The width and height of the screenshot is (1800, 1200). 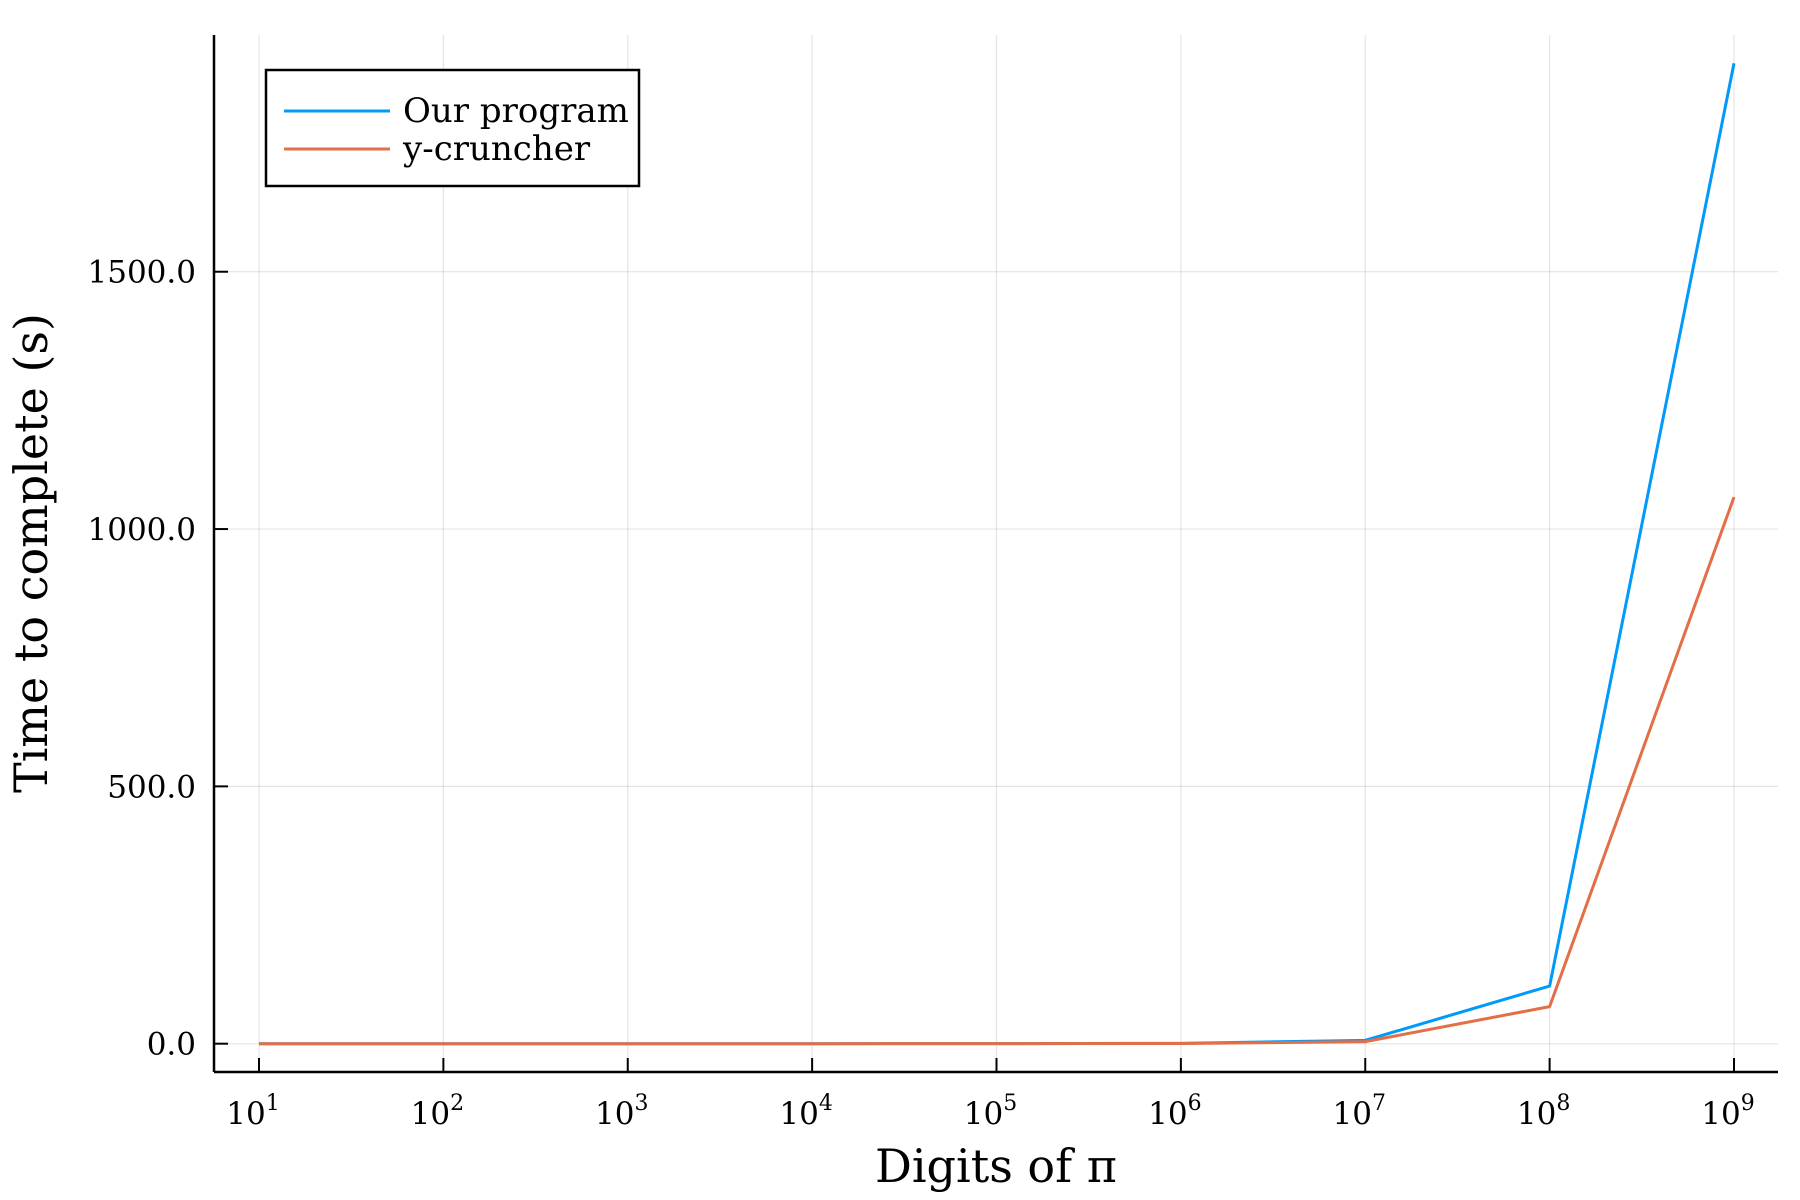 What do you see at coordinates (1543, 1111) in the screenshot?
I see `x-tick-label: 10⁸` at bounding box center [1543, 1111].